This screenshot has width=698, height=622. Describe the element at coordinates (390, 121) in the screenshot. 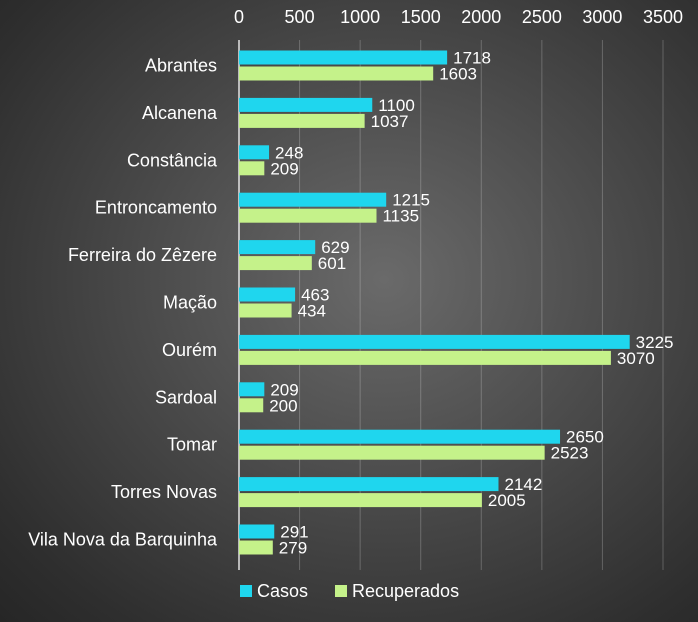

I see `data-label: 1037` at that location.